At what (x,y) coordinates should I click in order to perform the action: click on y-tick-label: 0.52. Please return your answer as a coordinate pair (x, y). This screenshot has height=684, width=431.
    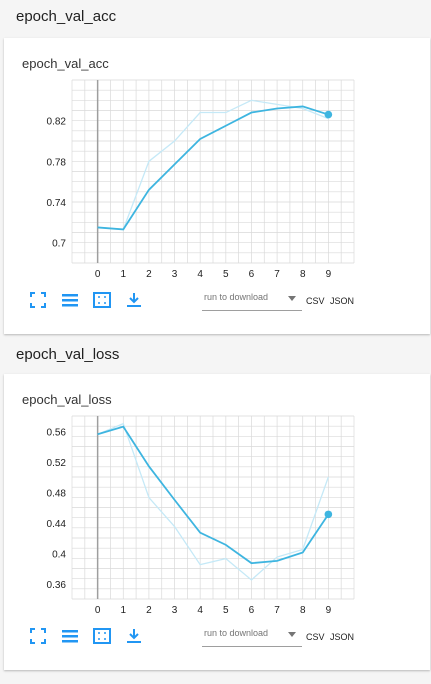
    Looking at the image, I should click on (57, 463).